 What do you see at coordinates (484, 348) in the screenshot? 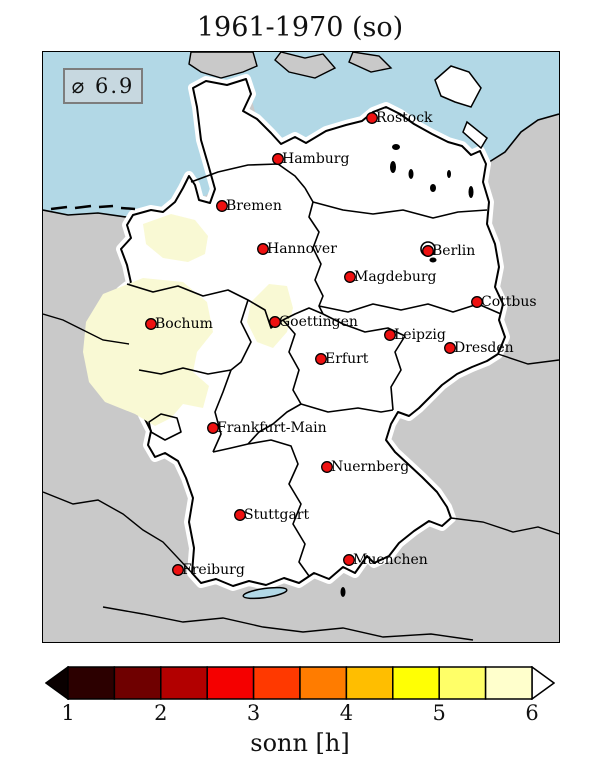
I see `city-label: Dresden` at bounding box center [484, 348].